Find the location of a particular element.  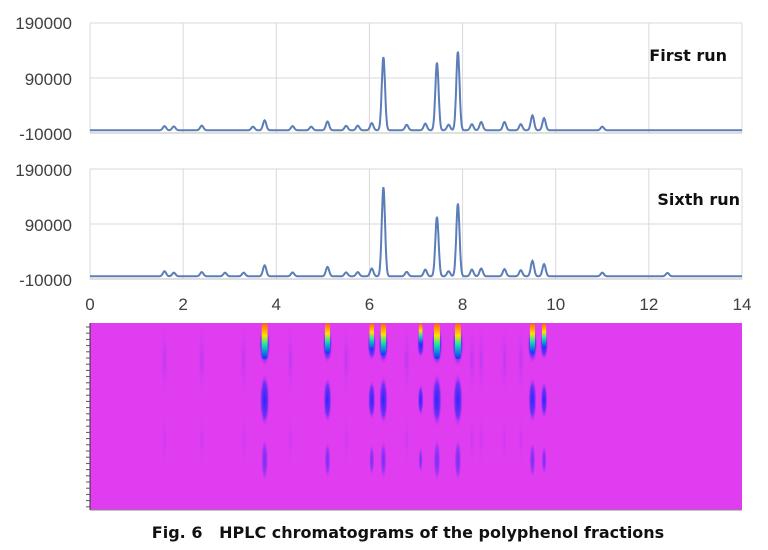

contour-axis-ticks is located at coordinates (88, 417).